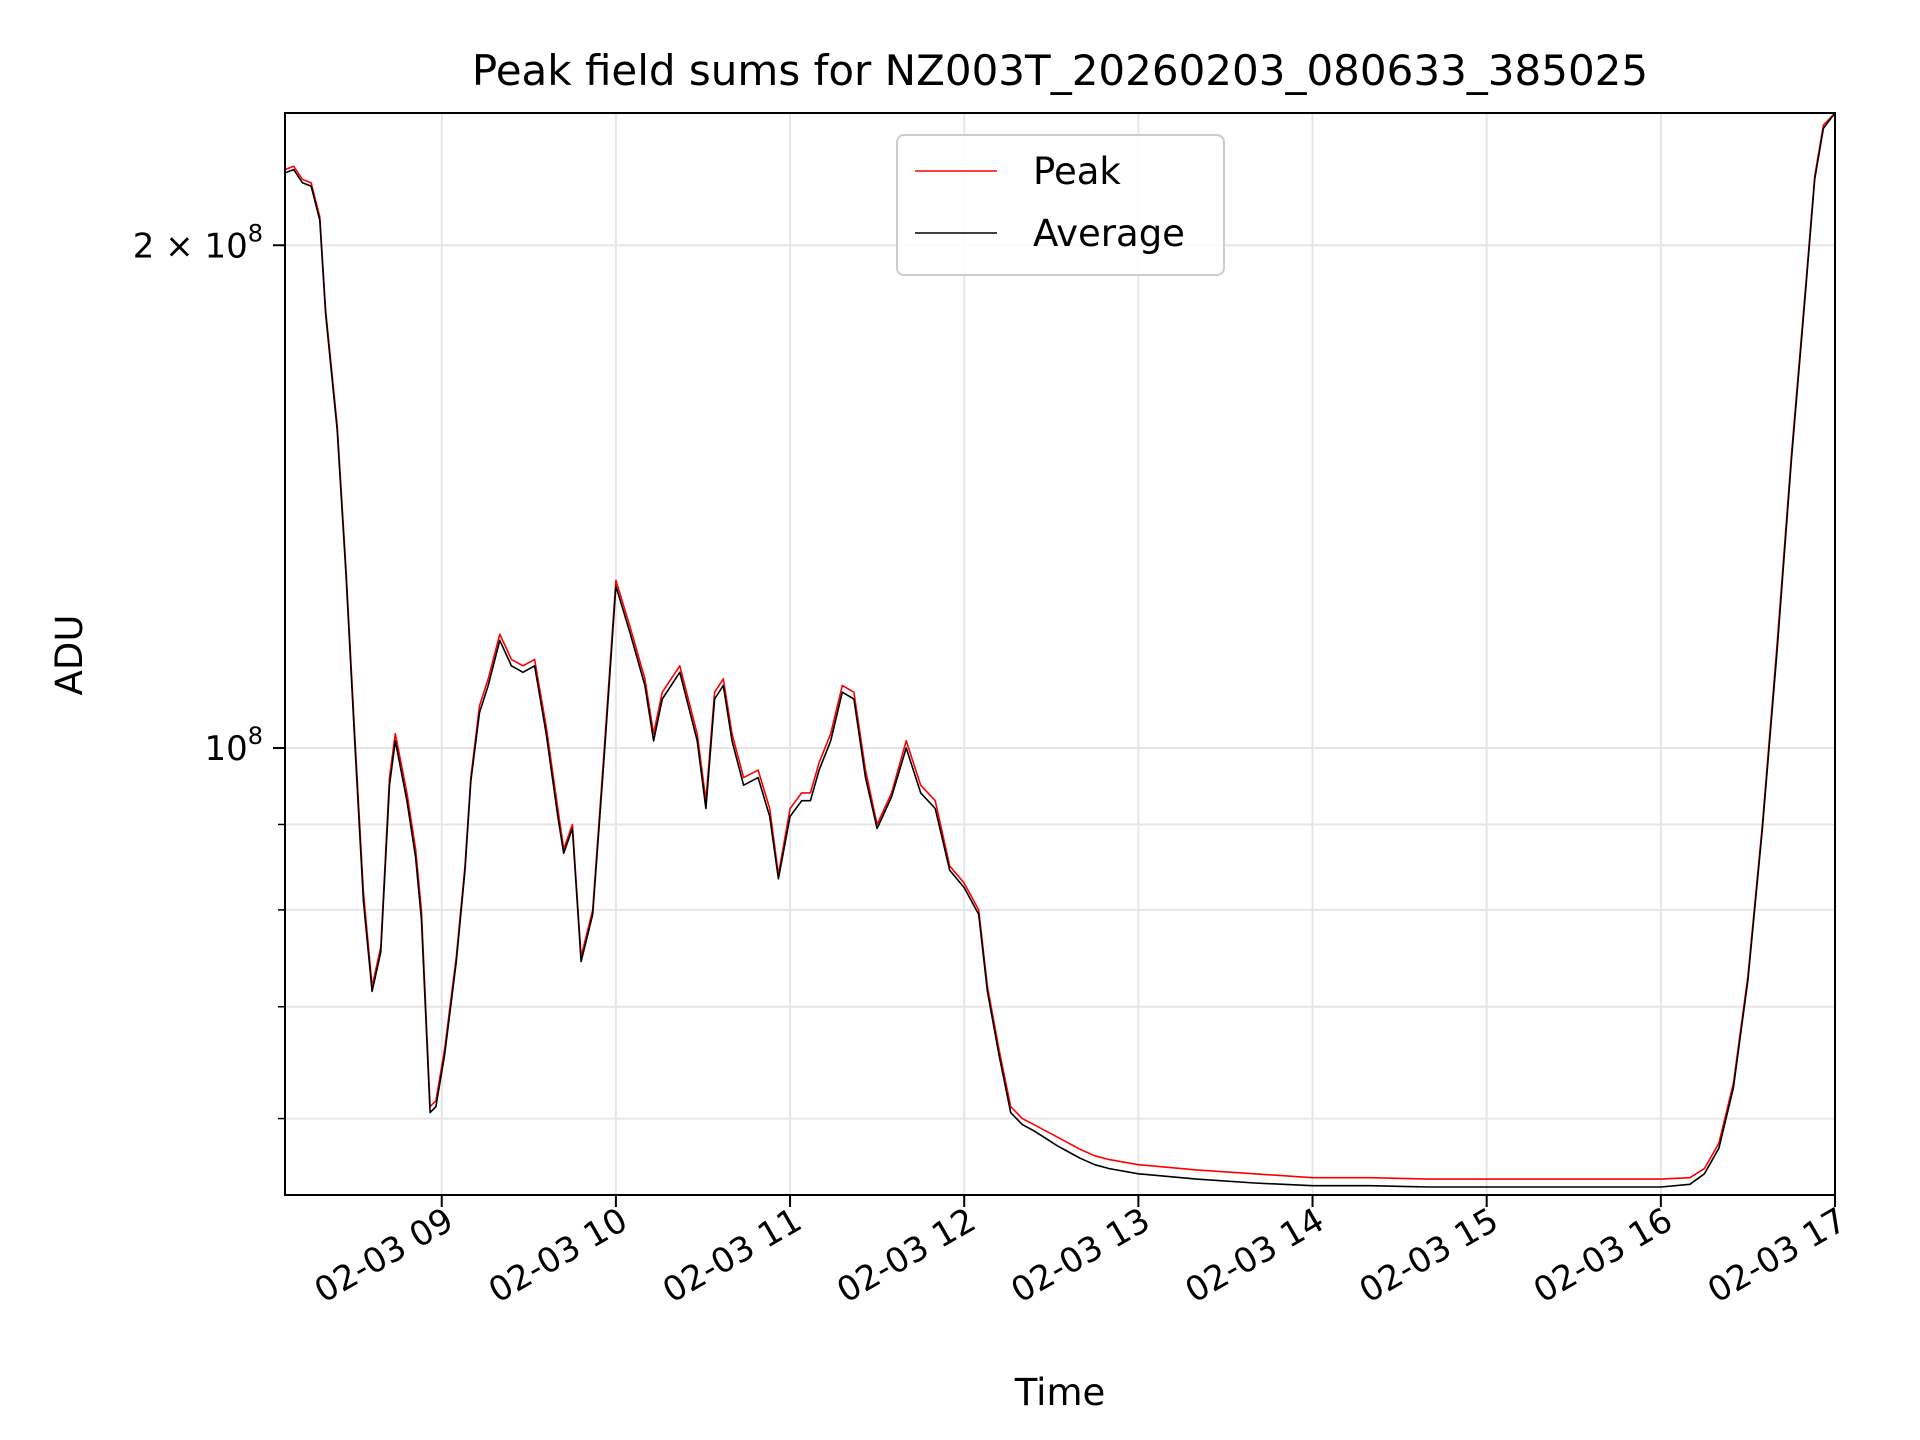  Describe the element at coordinates (69, 655) in the screenshot. I see `y-axis-label: ADU` at that location.